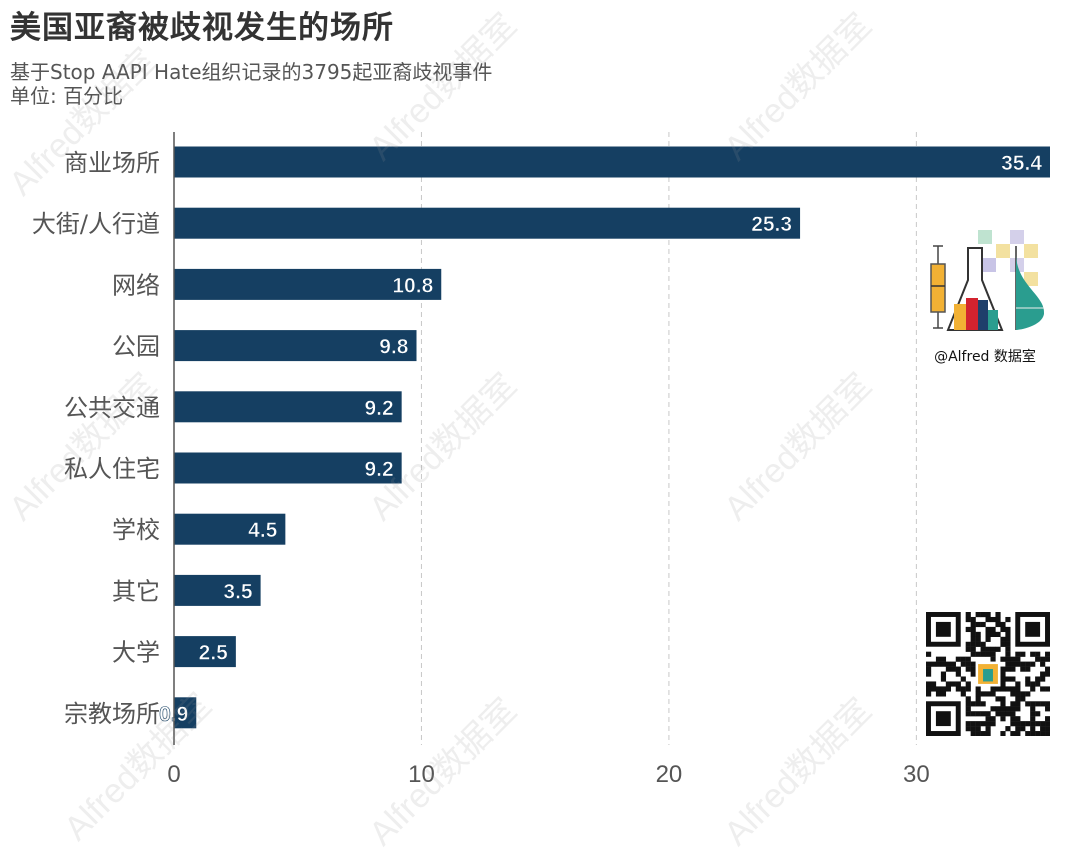 This screenshot has height=854, width=1080. Describe the element at coordinates (251, 72) in the screenshot. I see `chart-subtitle: 基于Stop AAPI Hate组织记录的3795起亚裔歧视事件` at that location.